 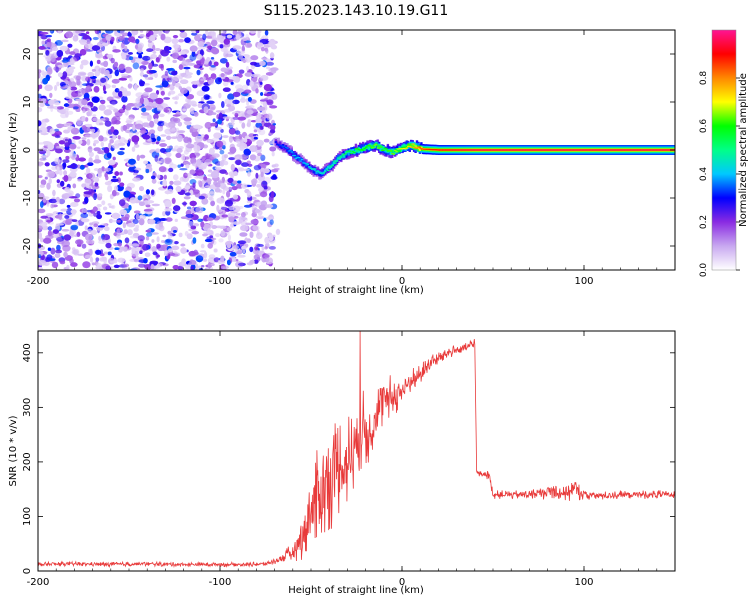 What do you see at coordinates (719, 174) in the screenshot?
I see `colorbar-ticks: 0.00.20.40.60.8` at bounding box center [719, 174].